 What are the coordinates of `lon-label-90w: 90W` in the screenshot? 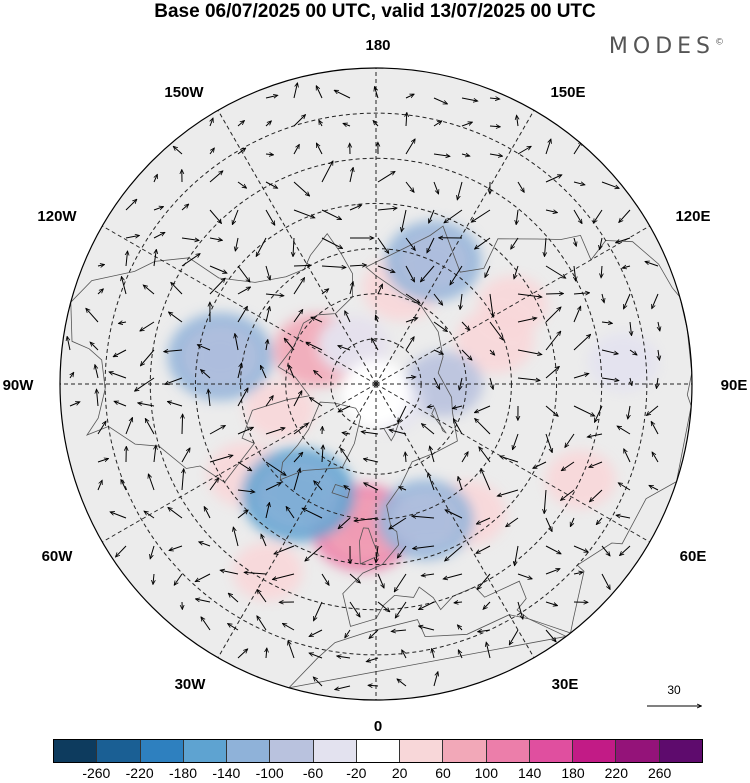 It's located at (19, 385).